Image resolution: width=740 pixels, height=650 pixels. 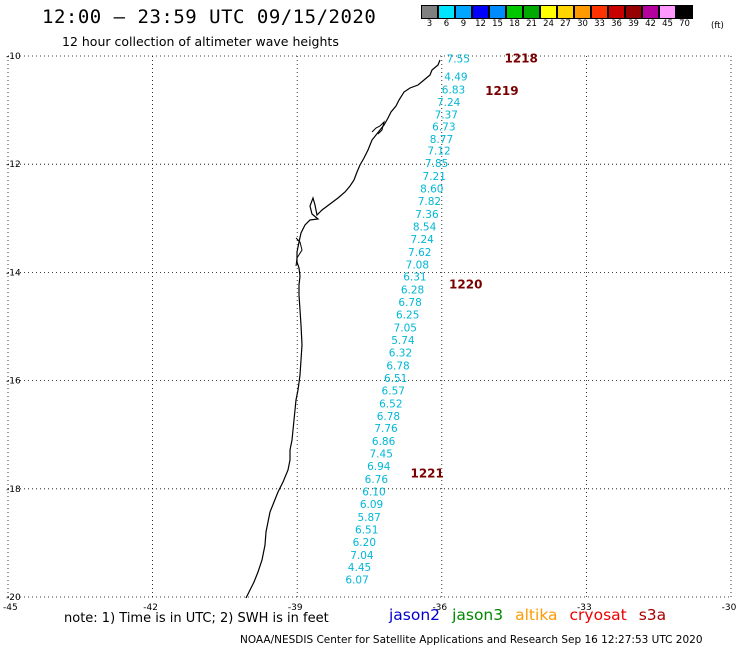 I want to click on lon-tick-label: -42, so click(x=150, y=608).